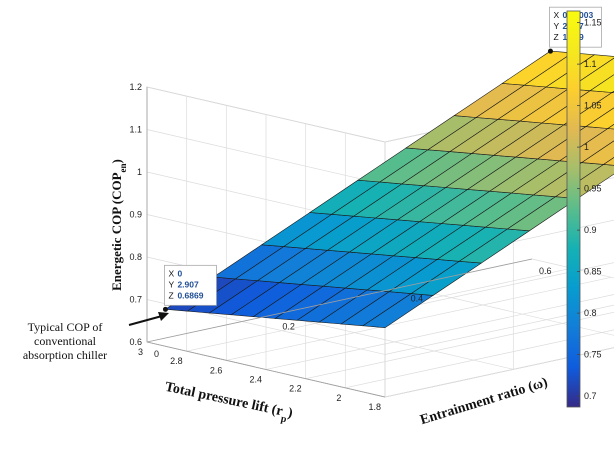  I want to click on annotation-arrow, so click(145, 320).